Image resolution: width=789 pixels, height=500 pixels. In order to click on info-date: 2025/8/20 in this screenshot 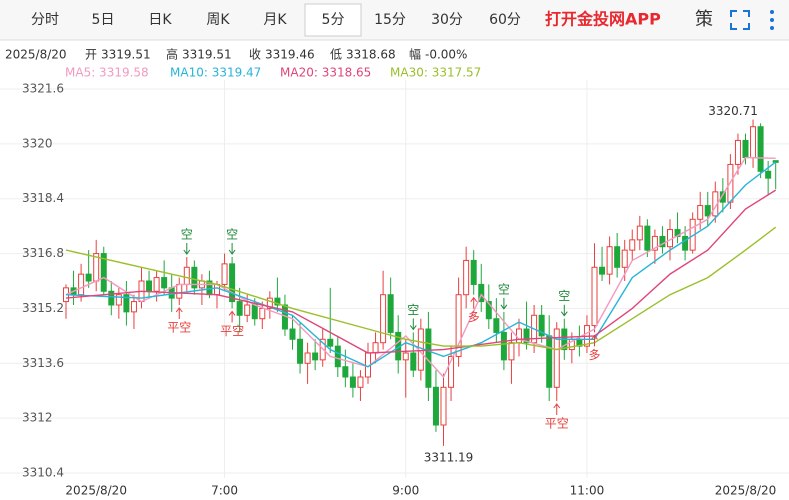, I will do `click(36, 55)`.